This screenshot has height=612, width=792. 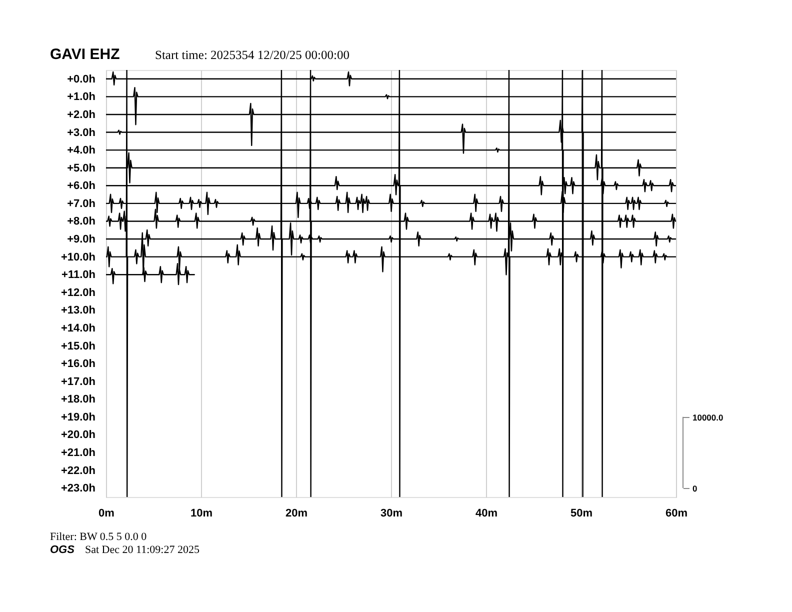 I want to click on y-tick-label: +12.0h, so click(x=78, y=292).